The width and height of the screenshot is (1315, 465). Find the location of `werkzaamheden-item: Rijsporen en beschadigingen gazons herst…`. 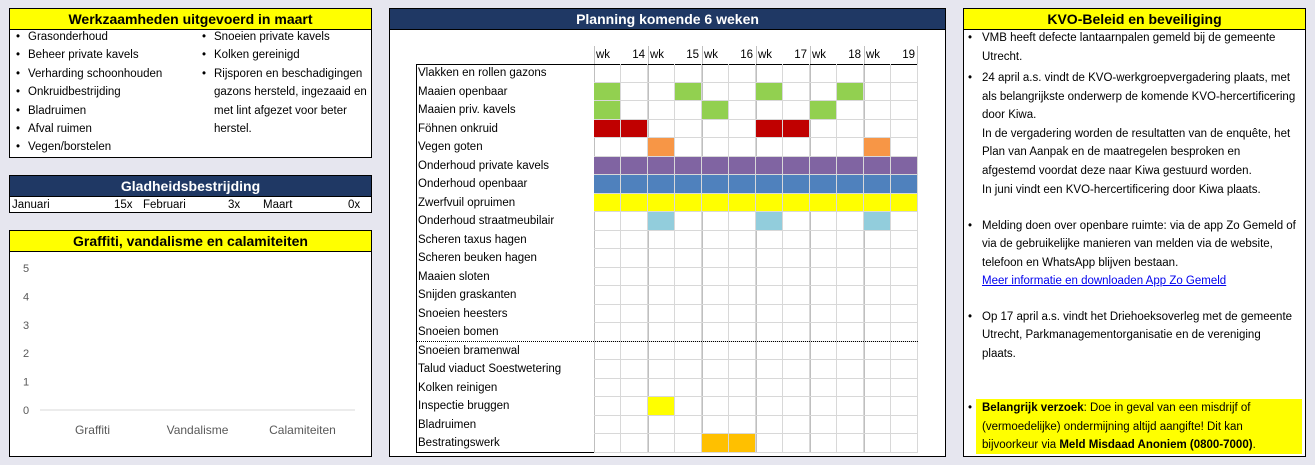

werkzaamheden-item: Rijsporen en beschadigingen gazons herst… is located at coordinates (283, 102).